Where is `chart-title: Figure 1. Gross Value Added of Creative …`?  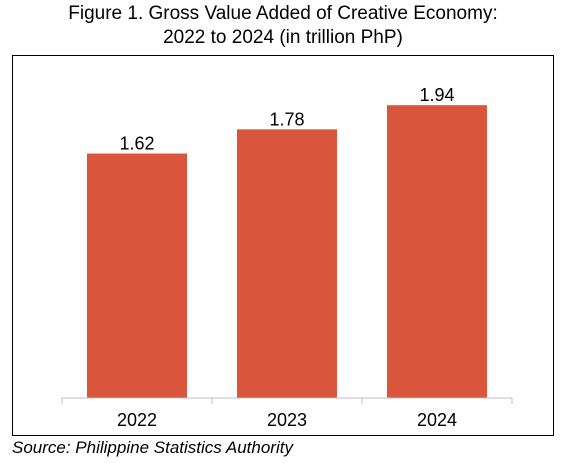
chart-title: Figure 1. Gross Value Added of Creative … is located at coordinates (283, 26).